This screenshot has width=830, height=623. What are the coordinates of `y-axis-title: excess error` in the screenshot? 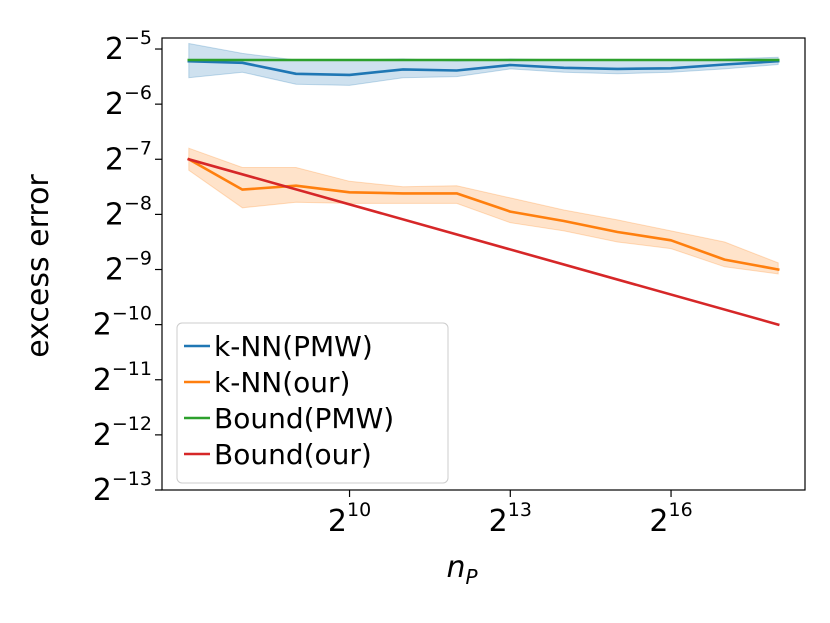 It's located at (38, 266).